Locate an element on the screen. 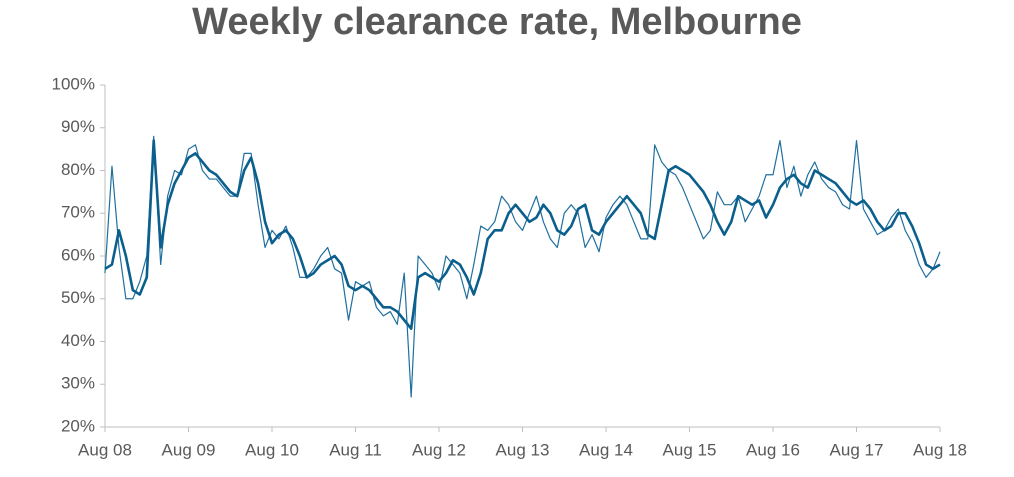 The height and width of the screenshot is (477, 1014). x-tick-label: Aug 14 is located at coordinates (606, 449).